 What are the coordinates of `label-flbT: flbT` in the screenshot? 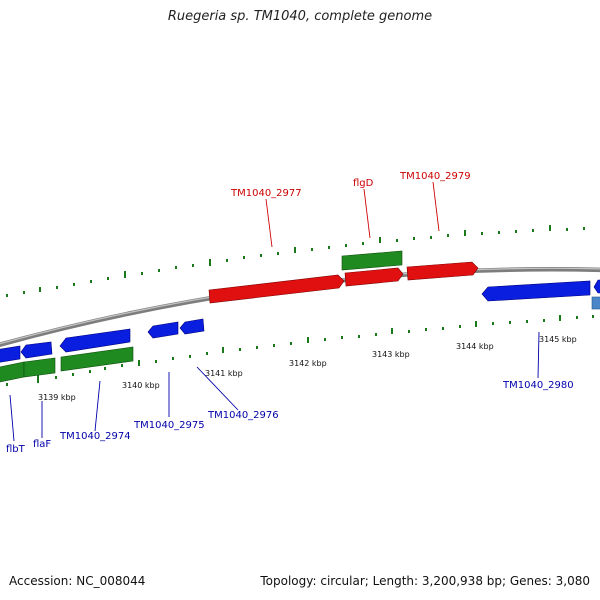 It's located at (16, 449).